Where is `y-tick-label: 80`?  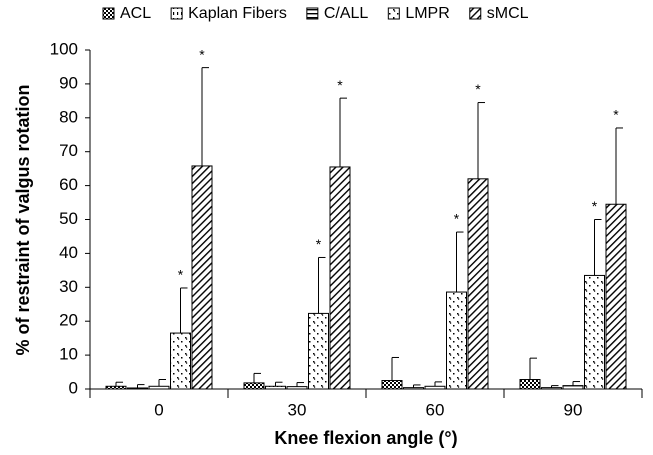
y-tick-label: 80 is located at coordinates (68, 116).